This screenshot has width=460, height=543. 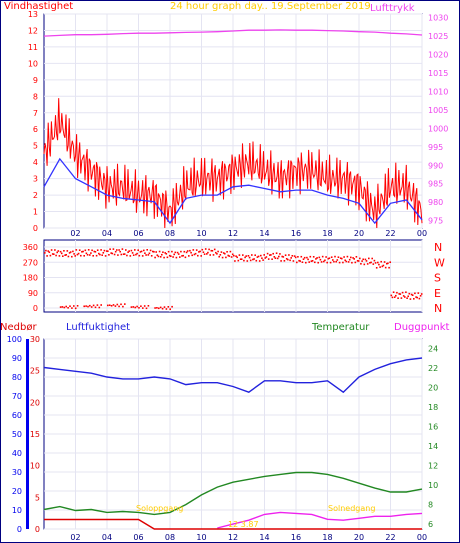 What do you see at coordinates (438, 73) in the screenshot?
I see `wind-right-tick-label: 1015` at bounding box center [438, 73].